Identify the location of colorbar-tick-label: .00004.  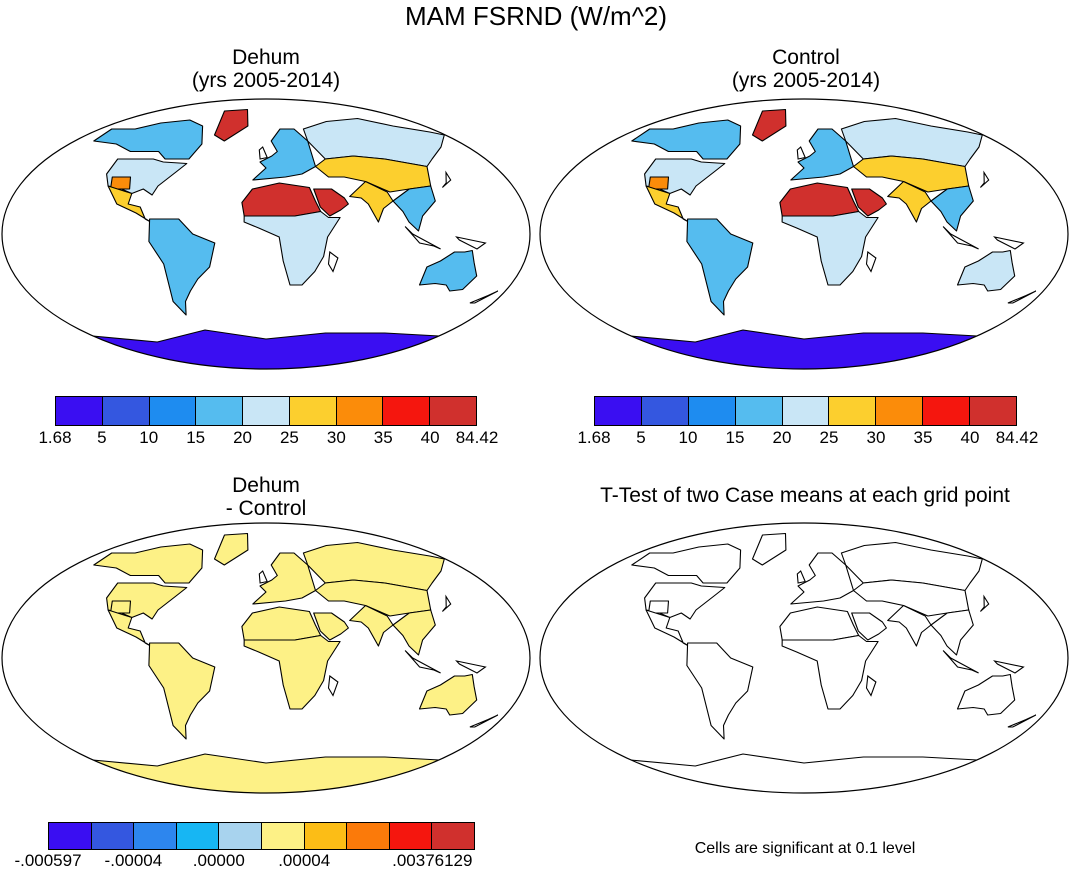
(304, 860).